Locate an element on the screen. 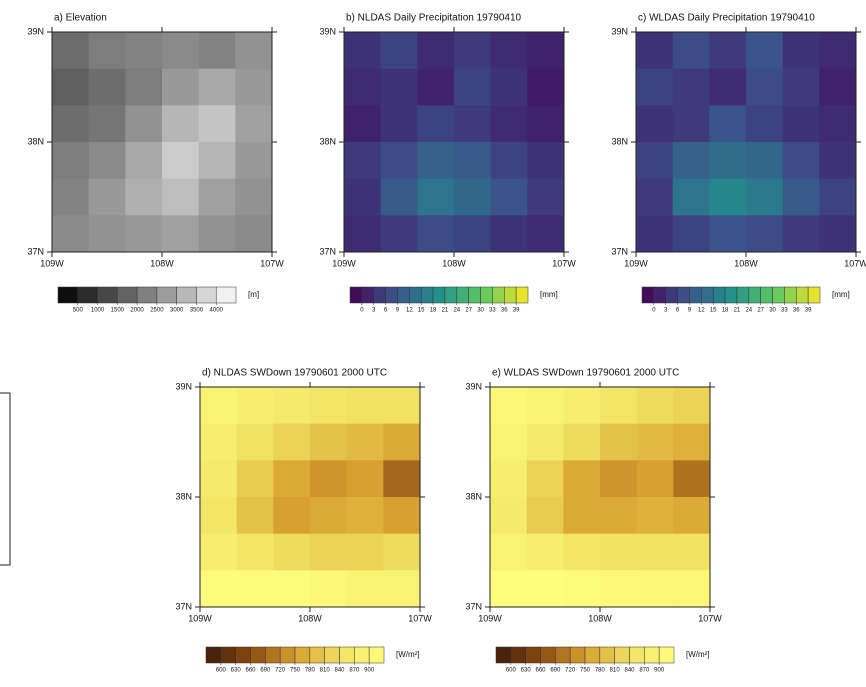 This screenshot has height=687, width=866. colorbar-tick-label: 9 is located at coordinates (690, 311).